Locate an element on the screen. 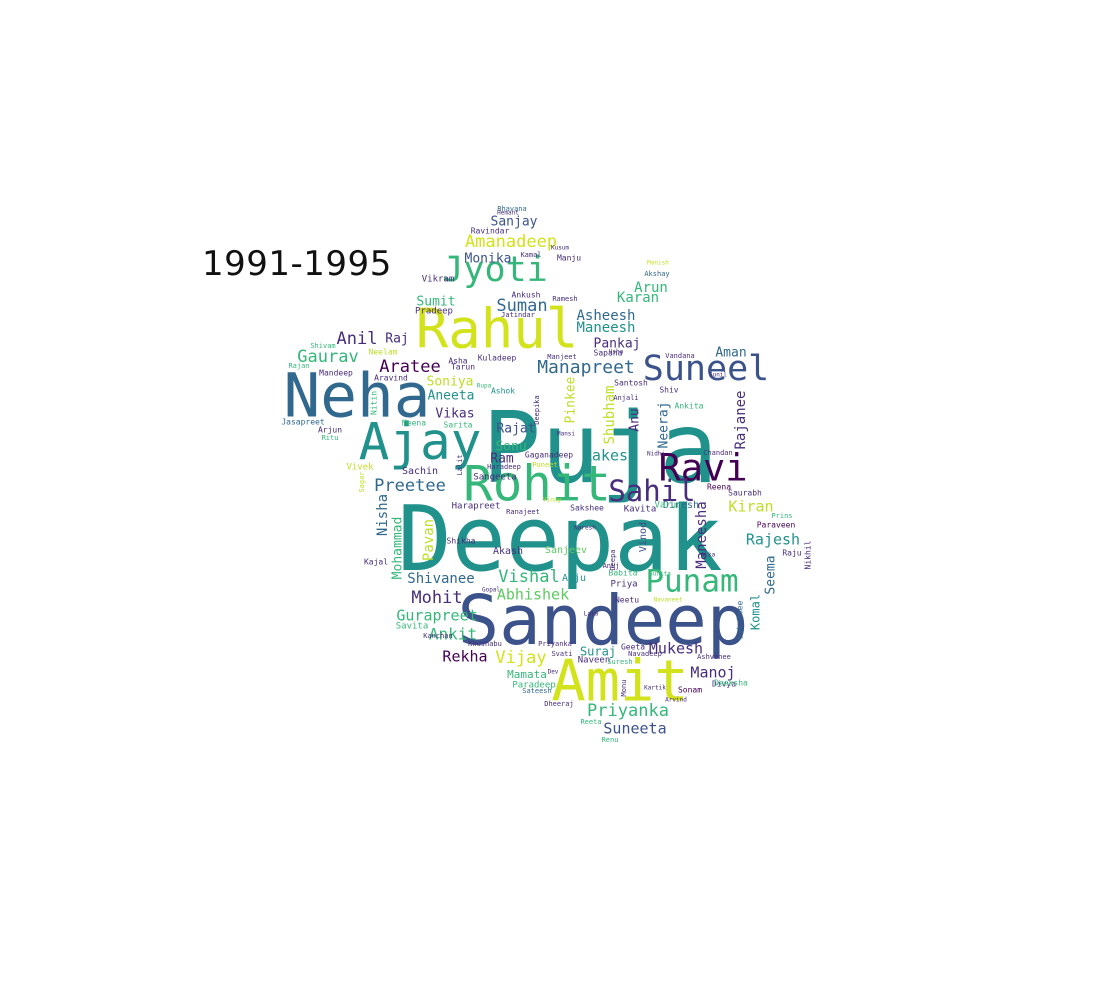 This screenshot has height=1000, width=1120. cloud-word: Rajan is located at coordinates (298, 366).